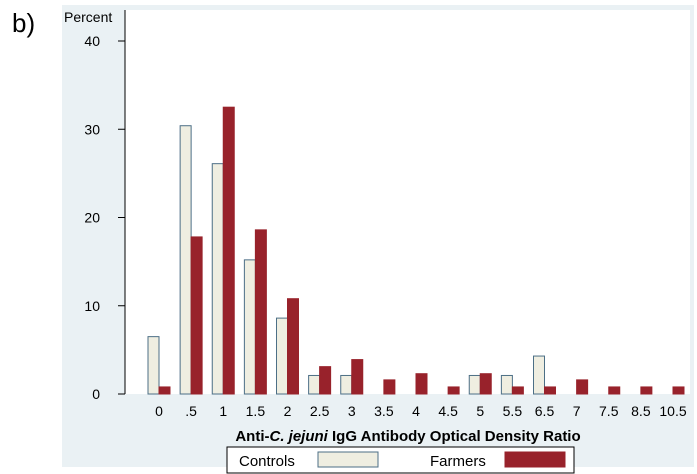 This screenshot has width=697, height=474. I want to click on x-tick-label: 2, so click(288, 411).